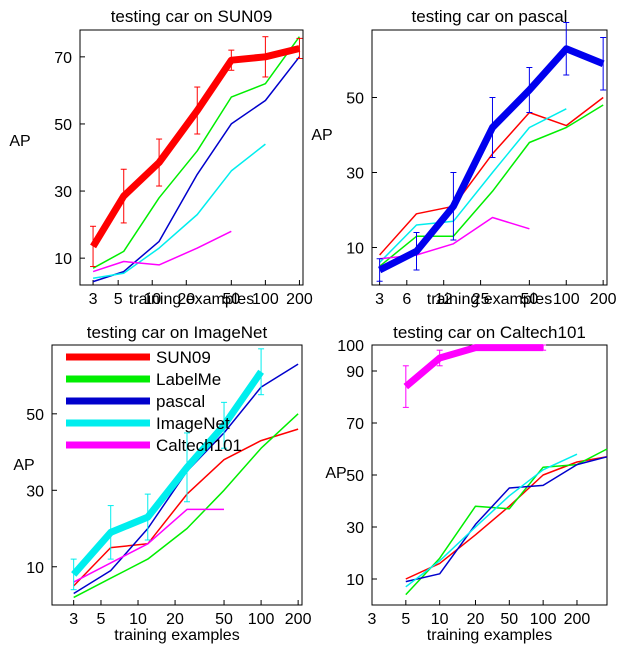 This screenshot has height=647, width=635. Describe the element at coordinates (177, 332) in the screenshot. I see `chart-title: testing car on ImageNet` at that location.